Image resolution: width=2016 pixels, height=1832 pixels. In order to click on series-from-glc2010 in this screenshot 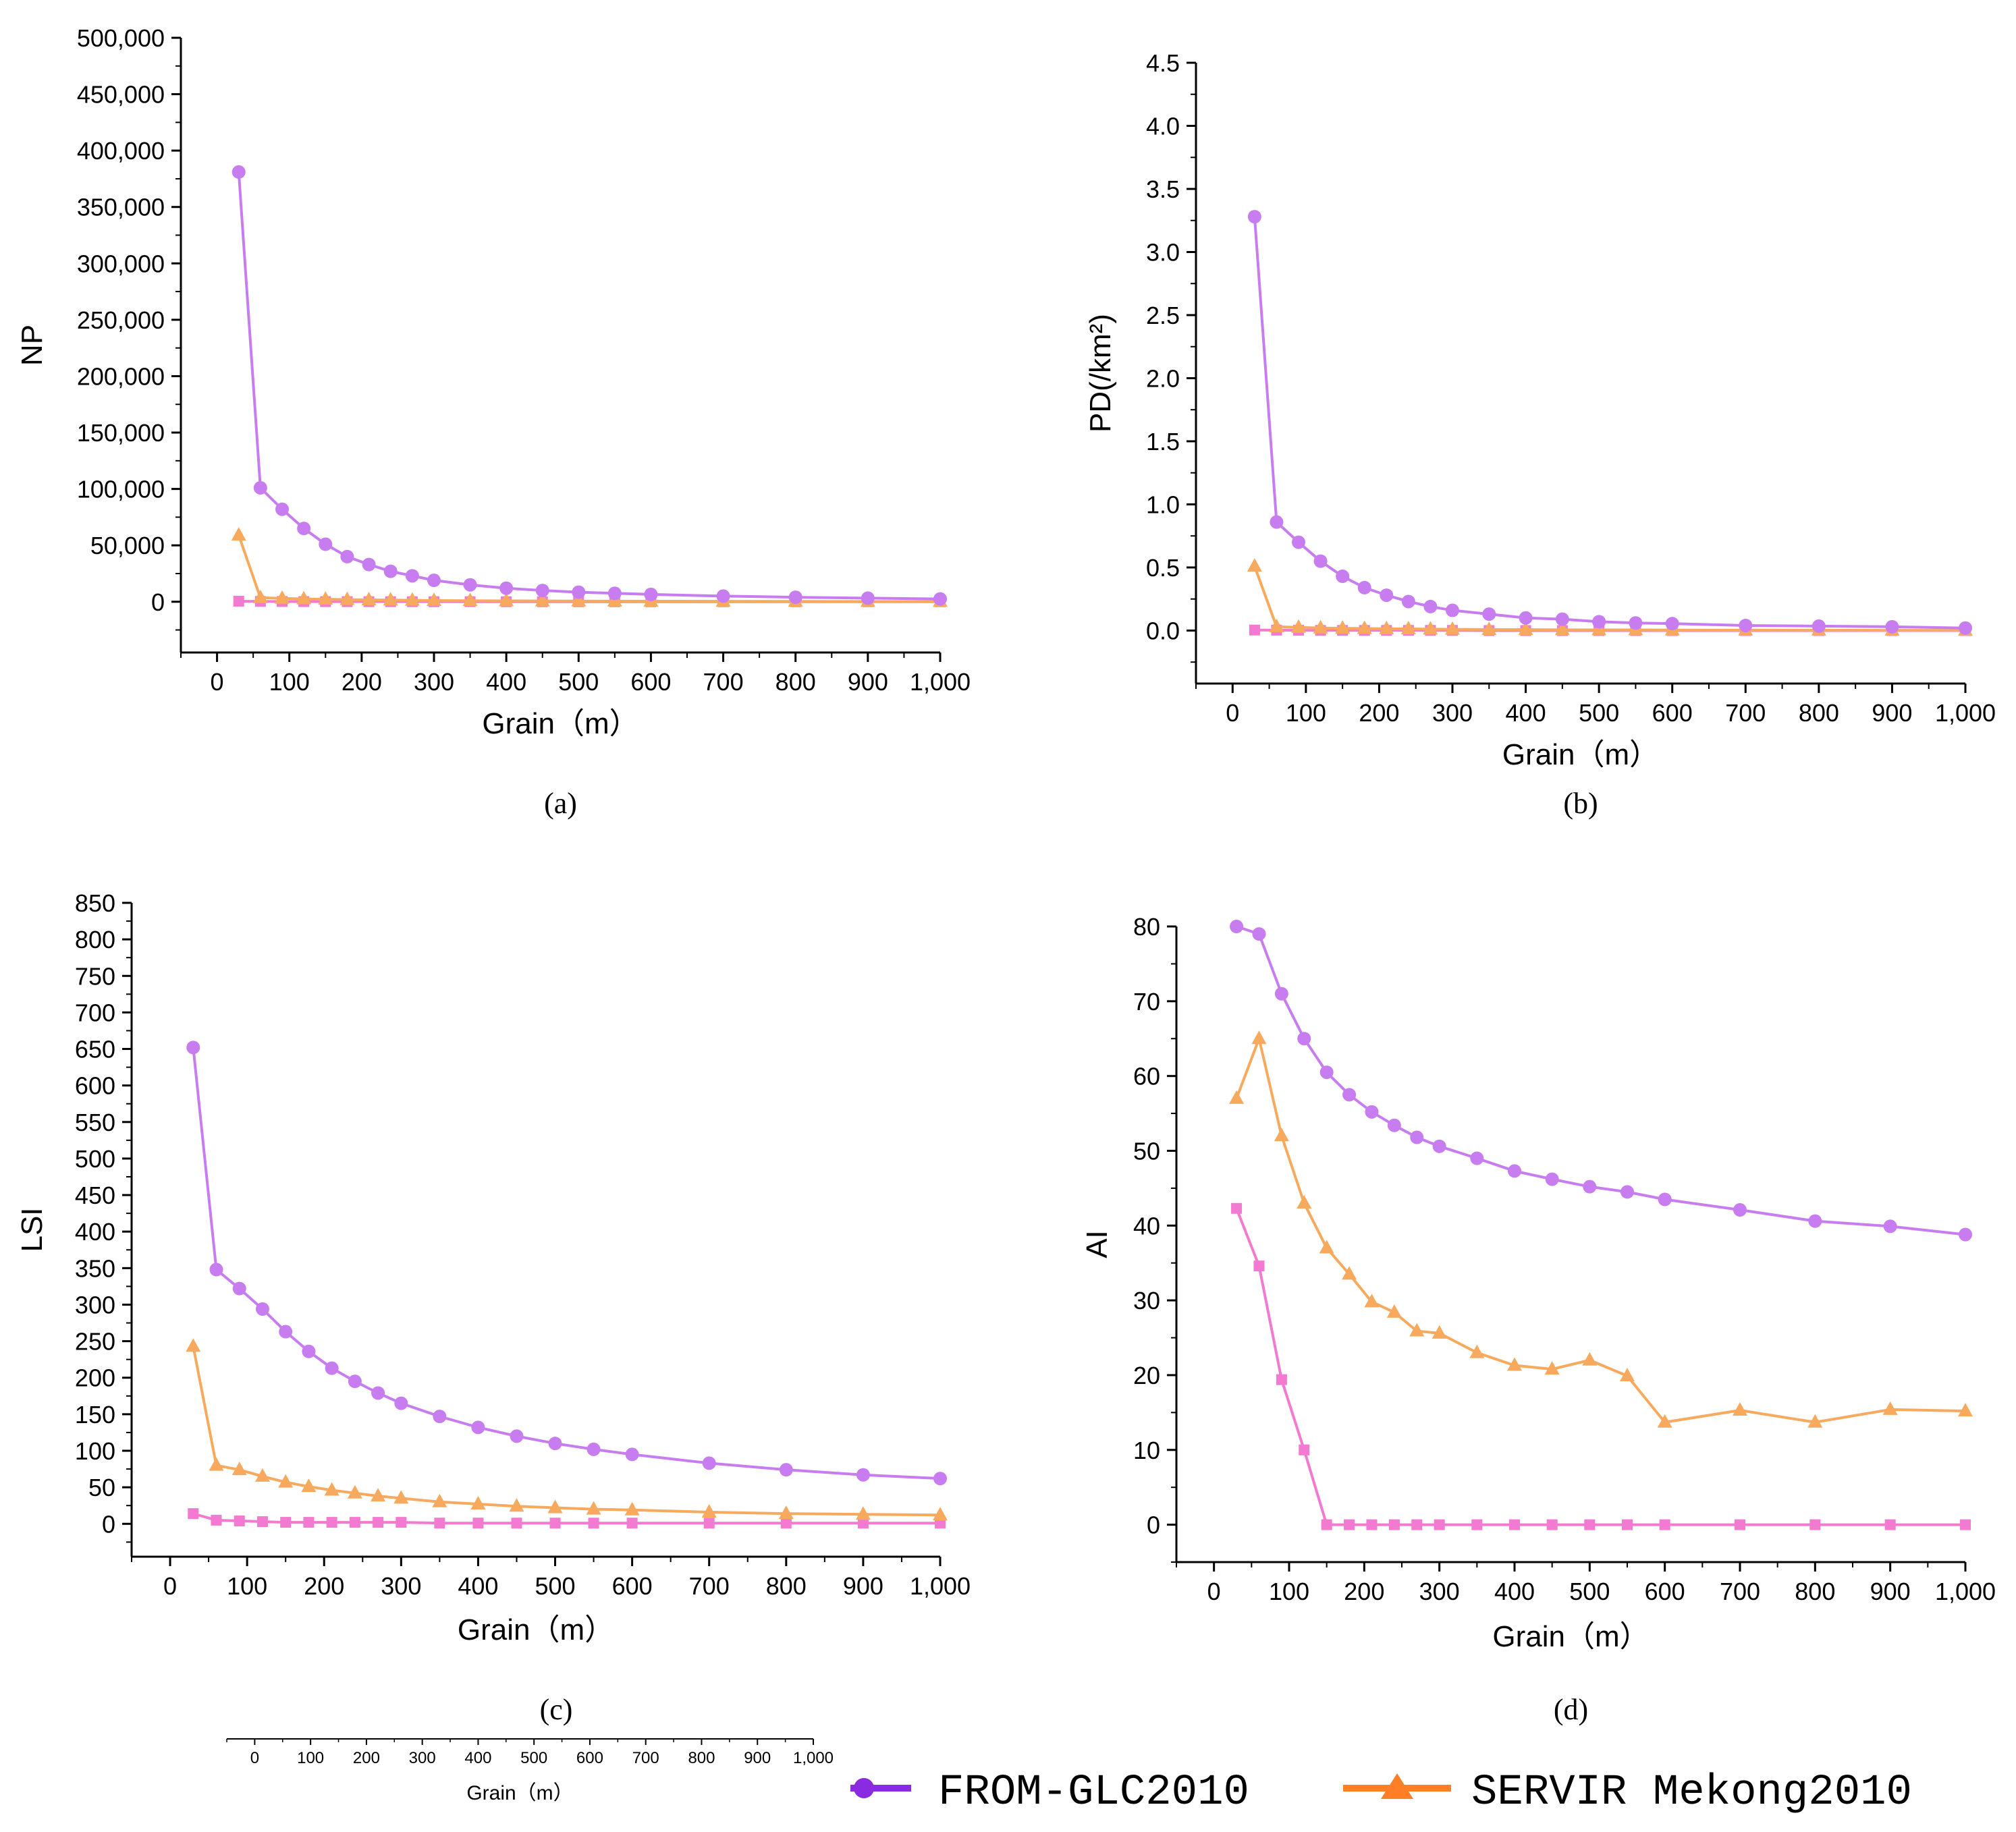, I will do `click(566, 1263)`.